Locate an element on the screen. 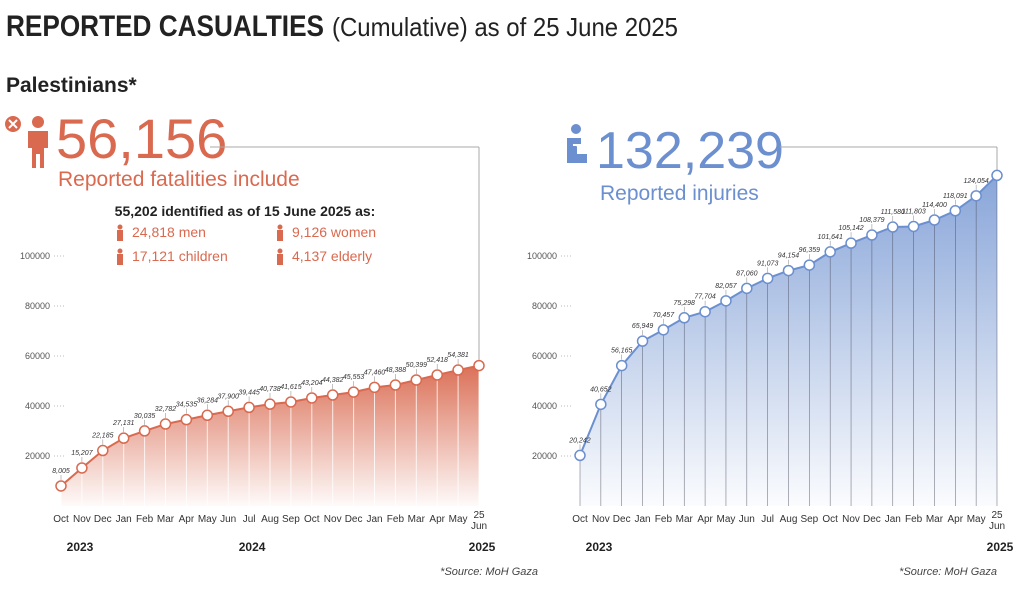  value-label: 40,738 is located at coordinates (270, 389).